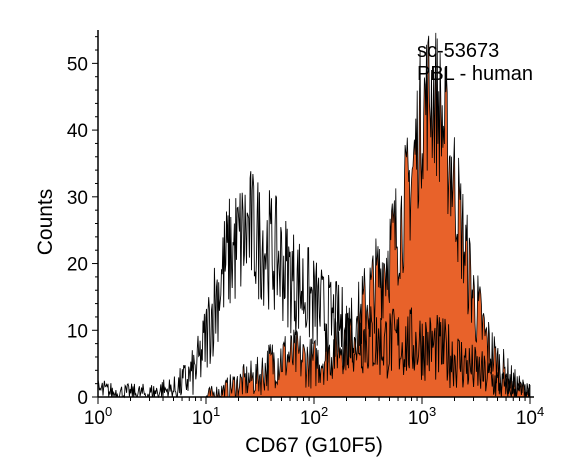 The image size is (569, 475). Describe the element at coordinates (475, 74) in the screenshot. I see `annotation-sample: PBL - human` at that location.